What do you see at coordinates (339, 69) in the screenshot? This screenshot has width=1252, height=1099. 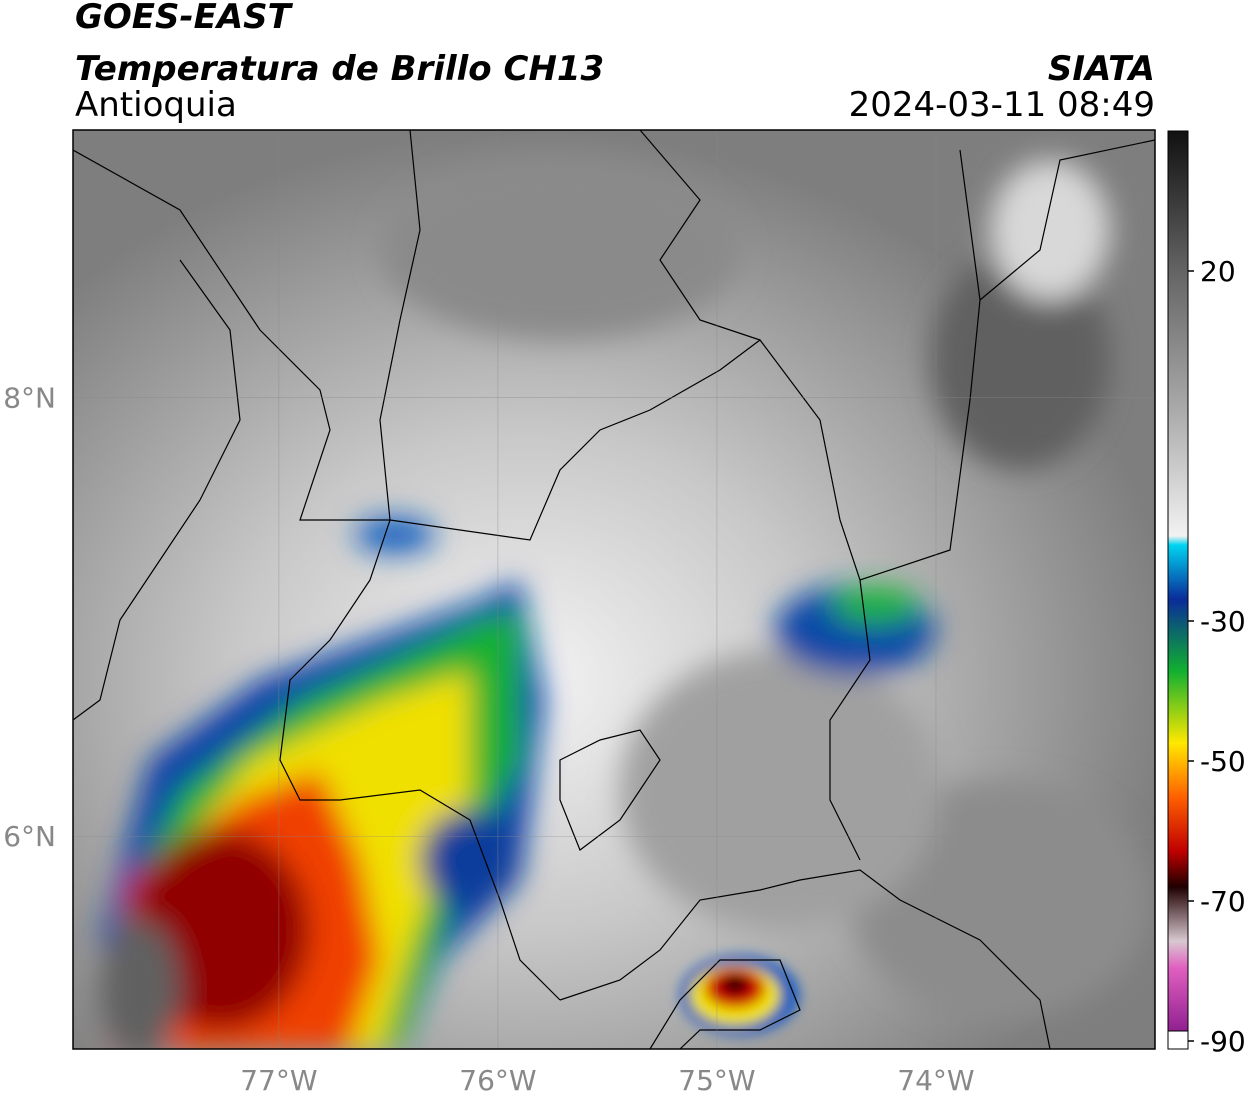 I see `subtitle: Temperatura de Brillo CH13` at bounding box center [339, 69].